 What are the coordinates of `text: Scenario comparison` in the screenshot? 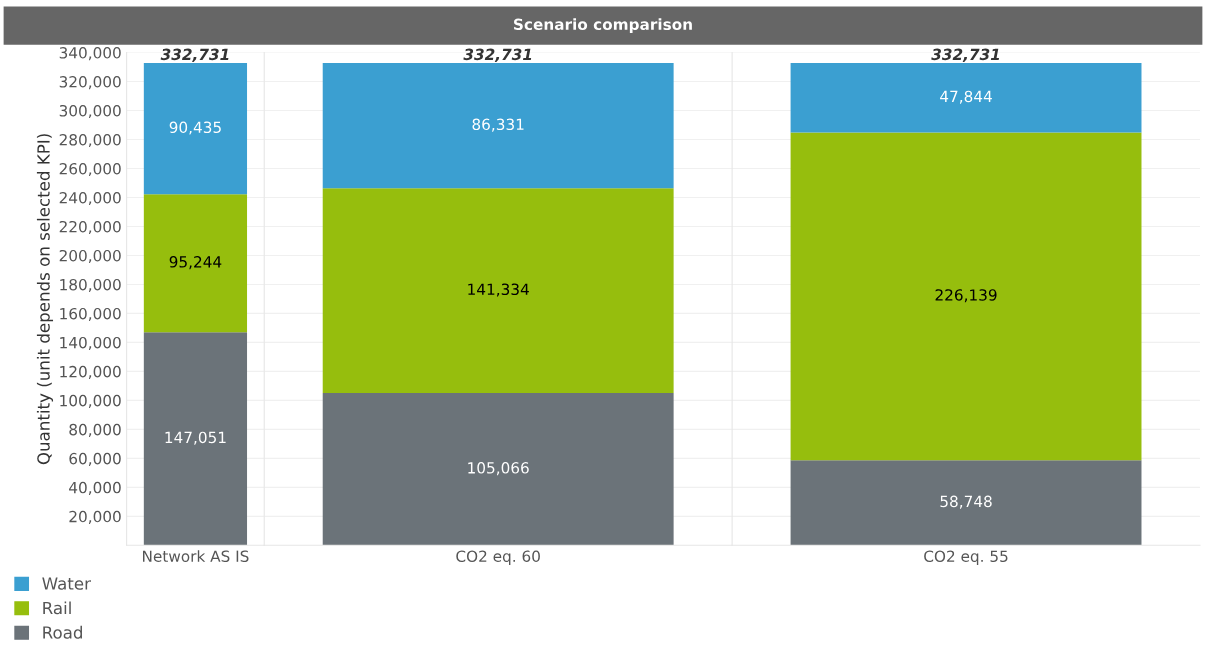 It's located at (603, 26).